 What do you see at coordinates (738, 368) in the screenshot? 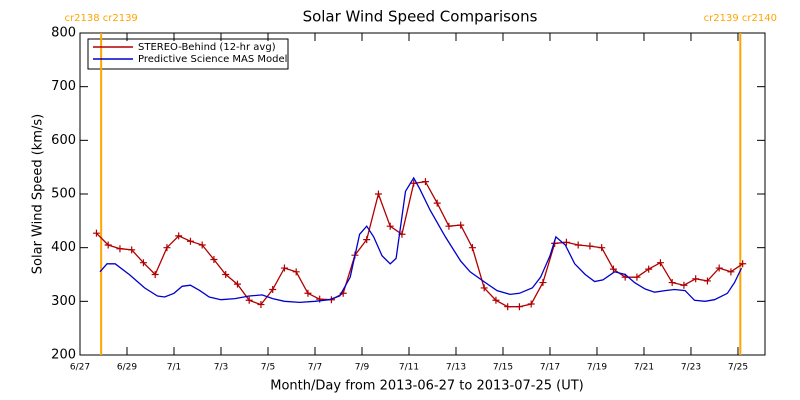
I see `x-tick-label: 7/25` at bounding box center [738, 368].